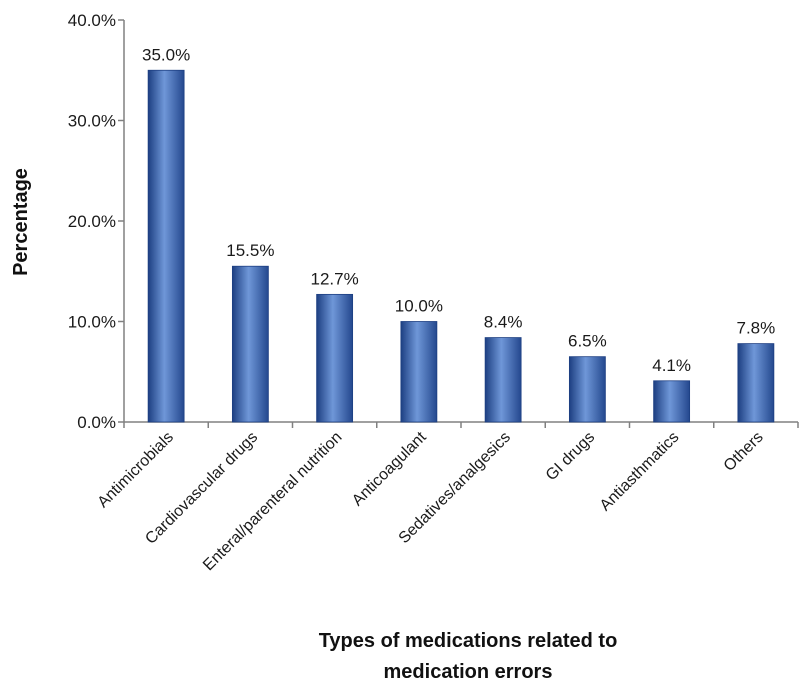  I want to click on category-label: GI drugs, so click(570, 456).